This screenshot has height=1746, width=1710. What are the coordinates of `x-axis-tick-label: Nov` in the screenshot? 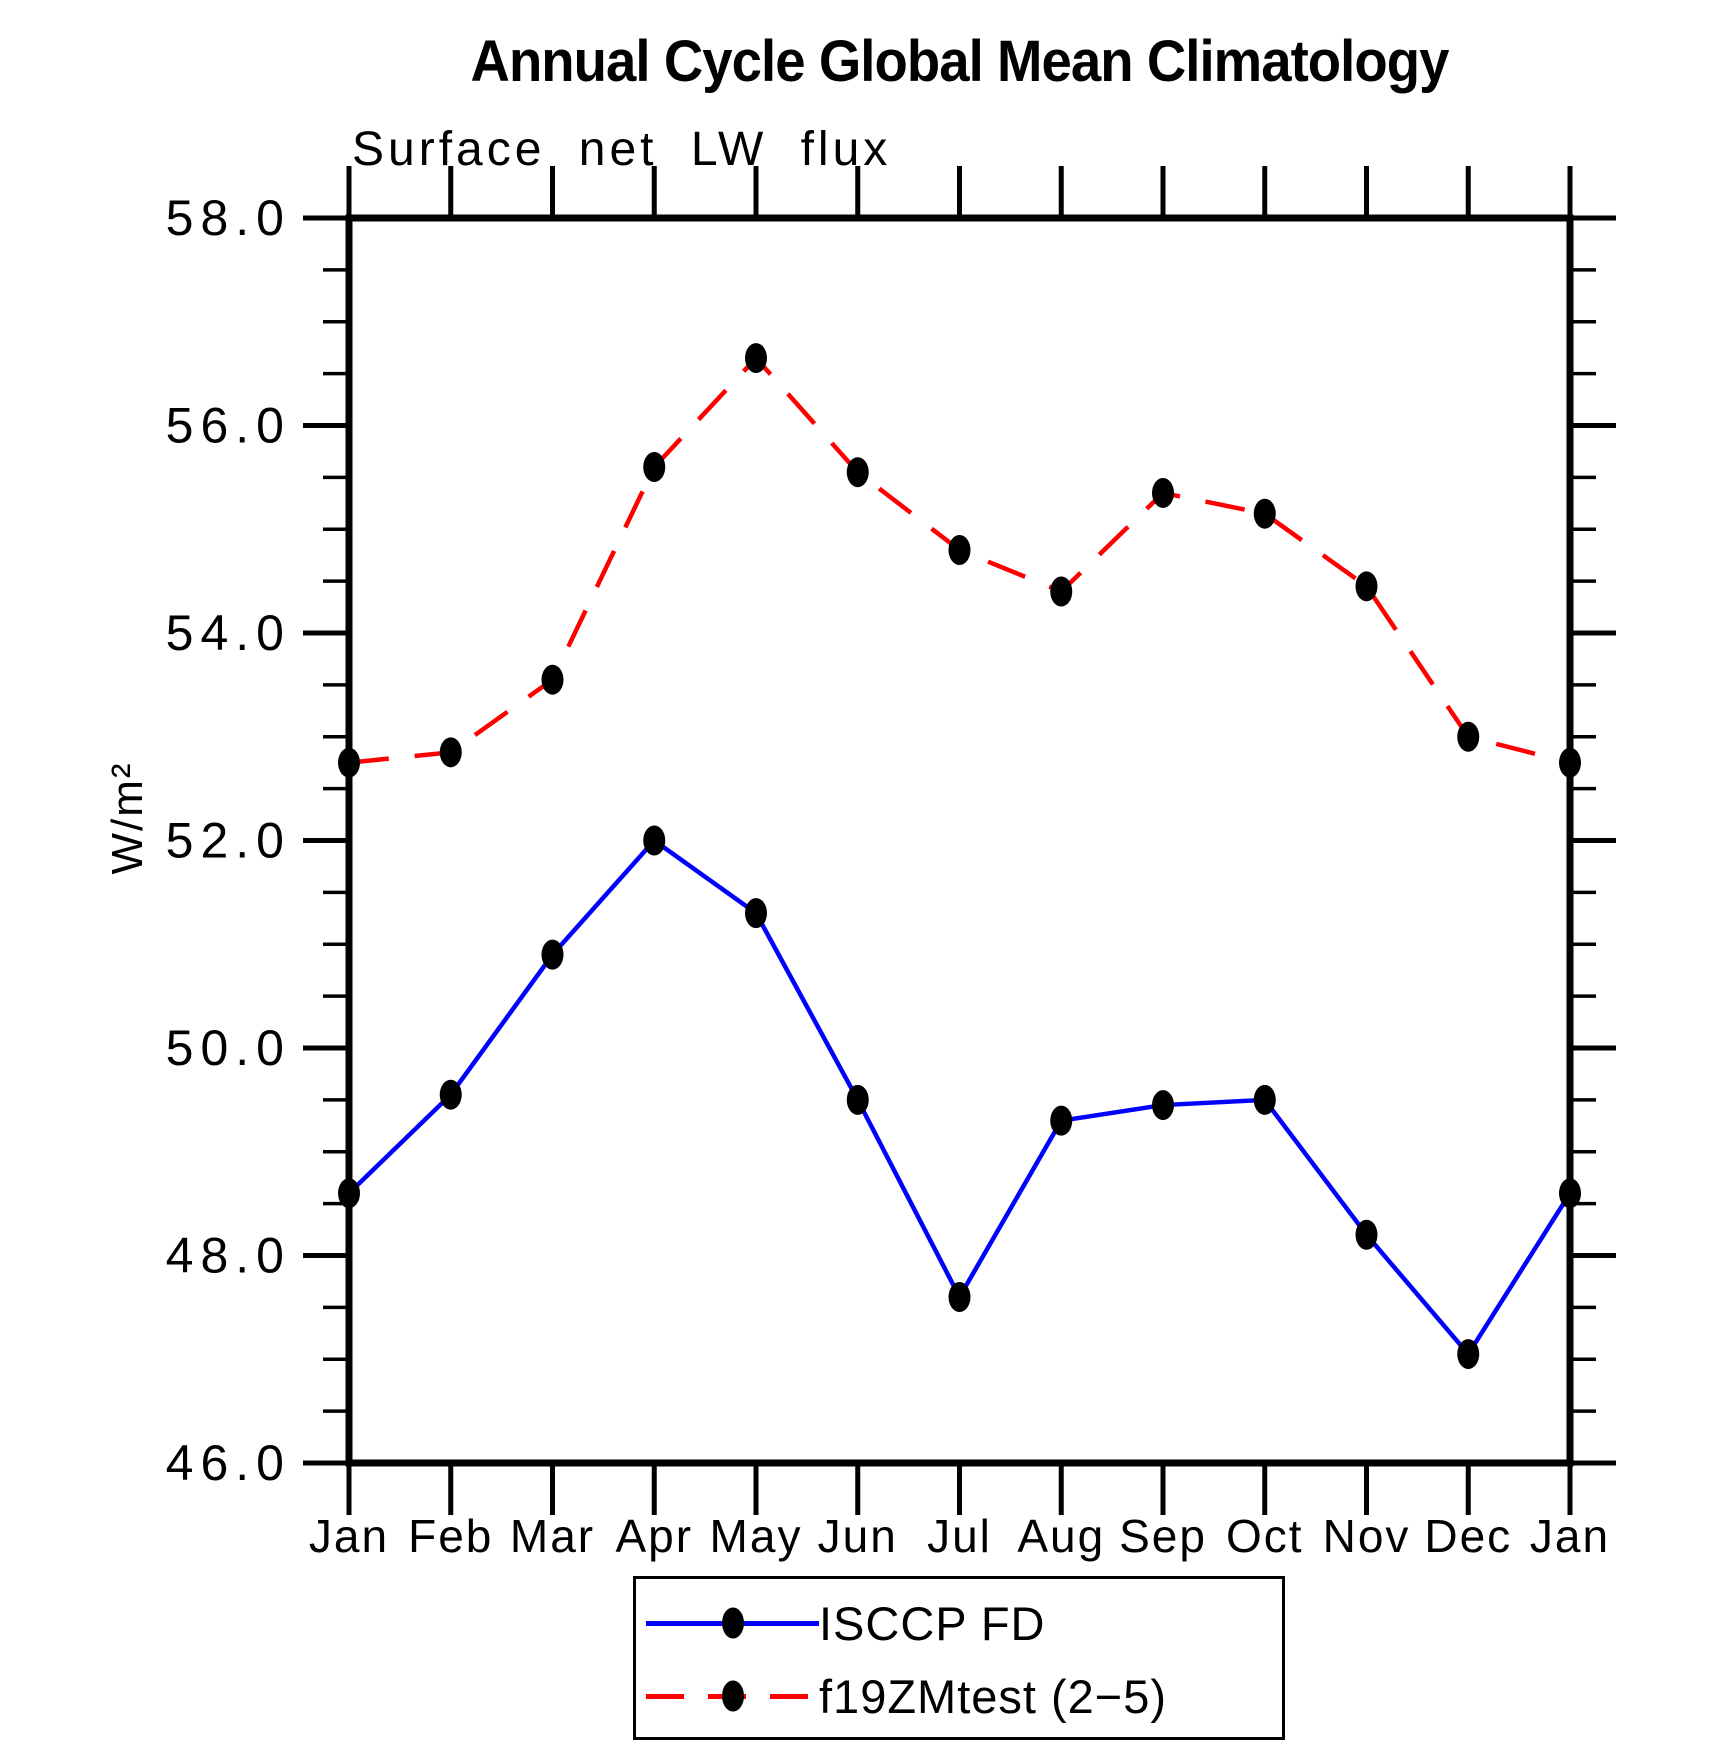 It's located at (1367, 1536).